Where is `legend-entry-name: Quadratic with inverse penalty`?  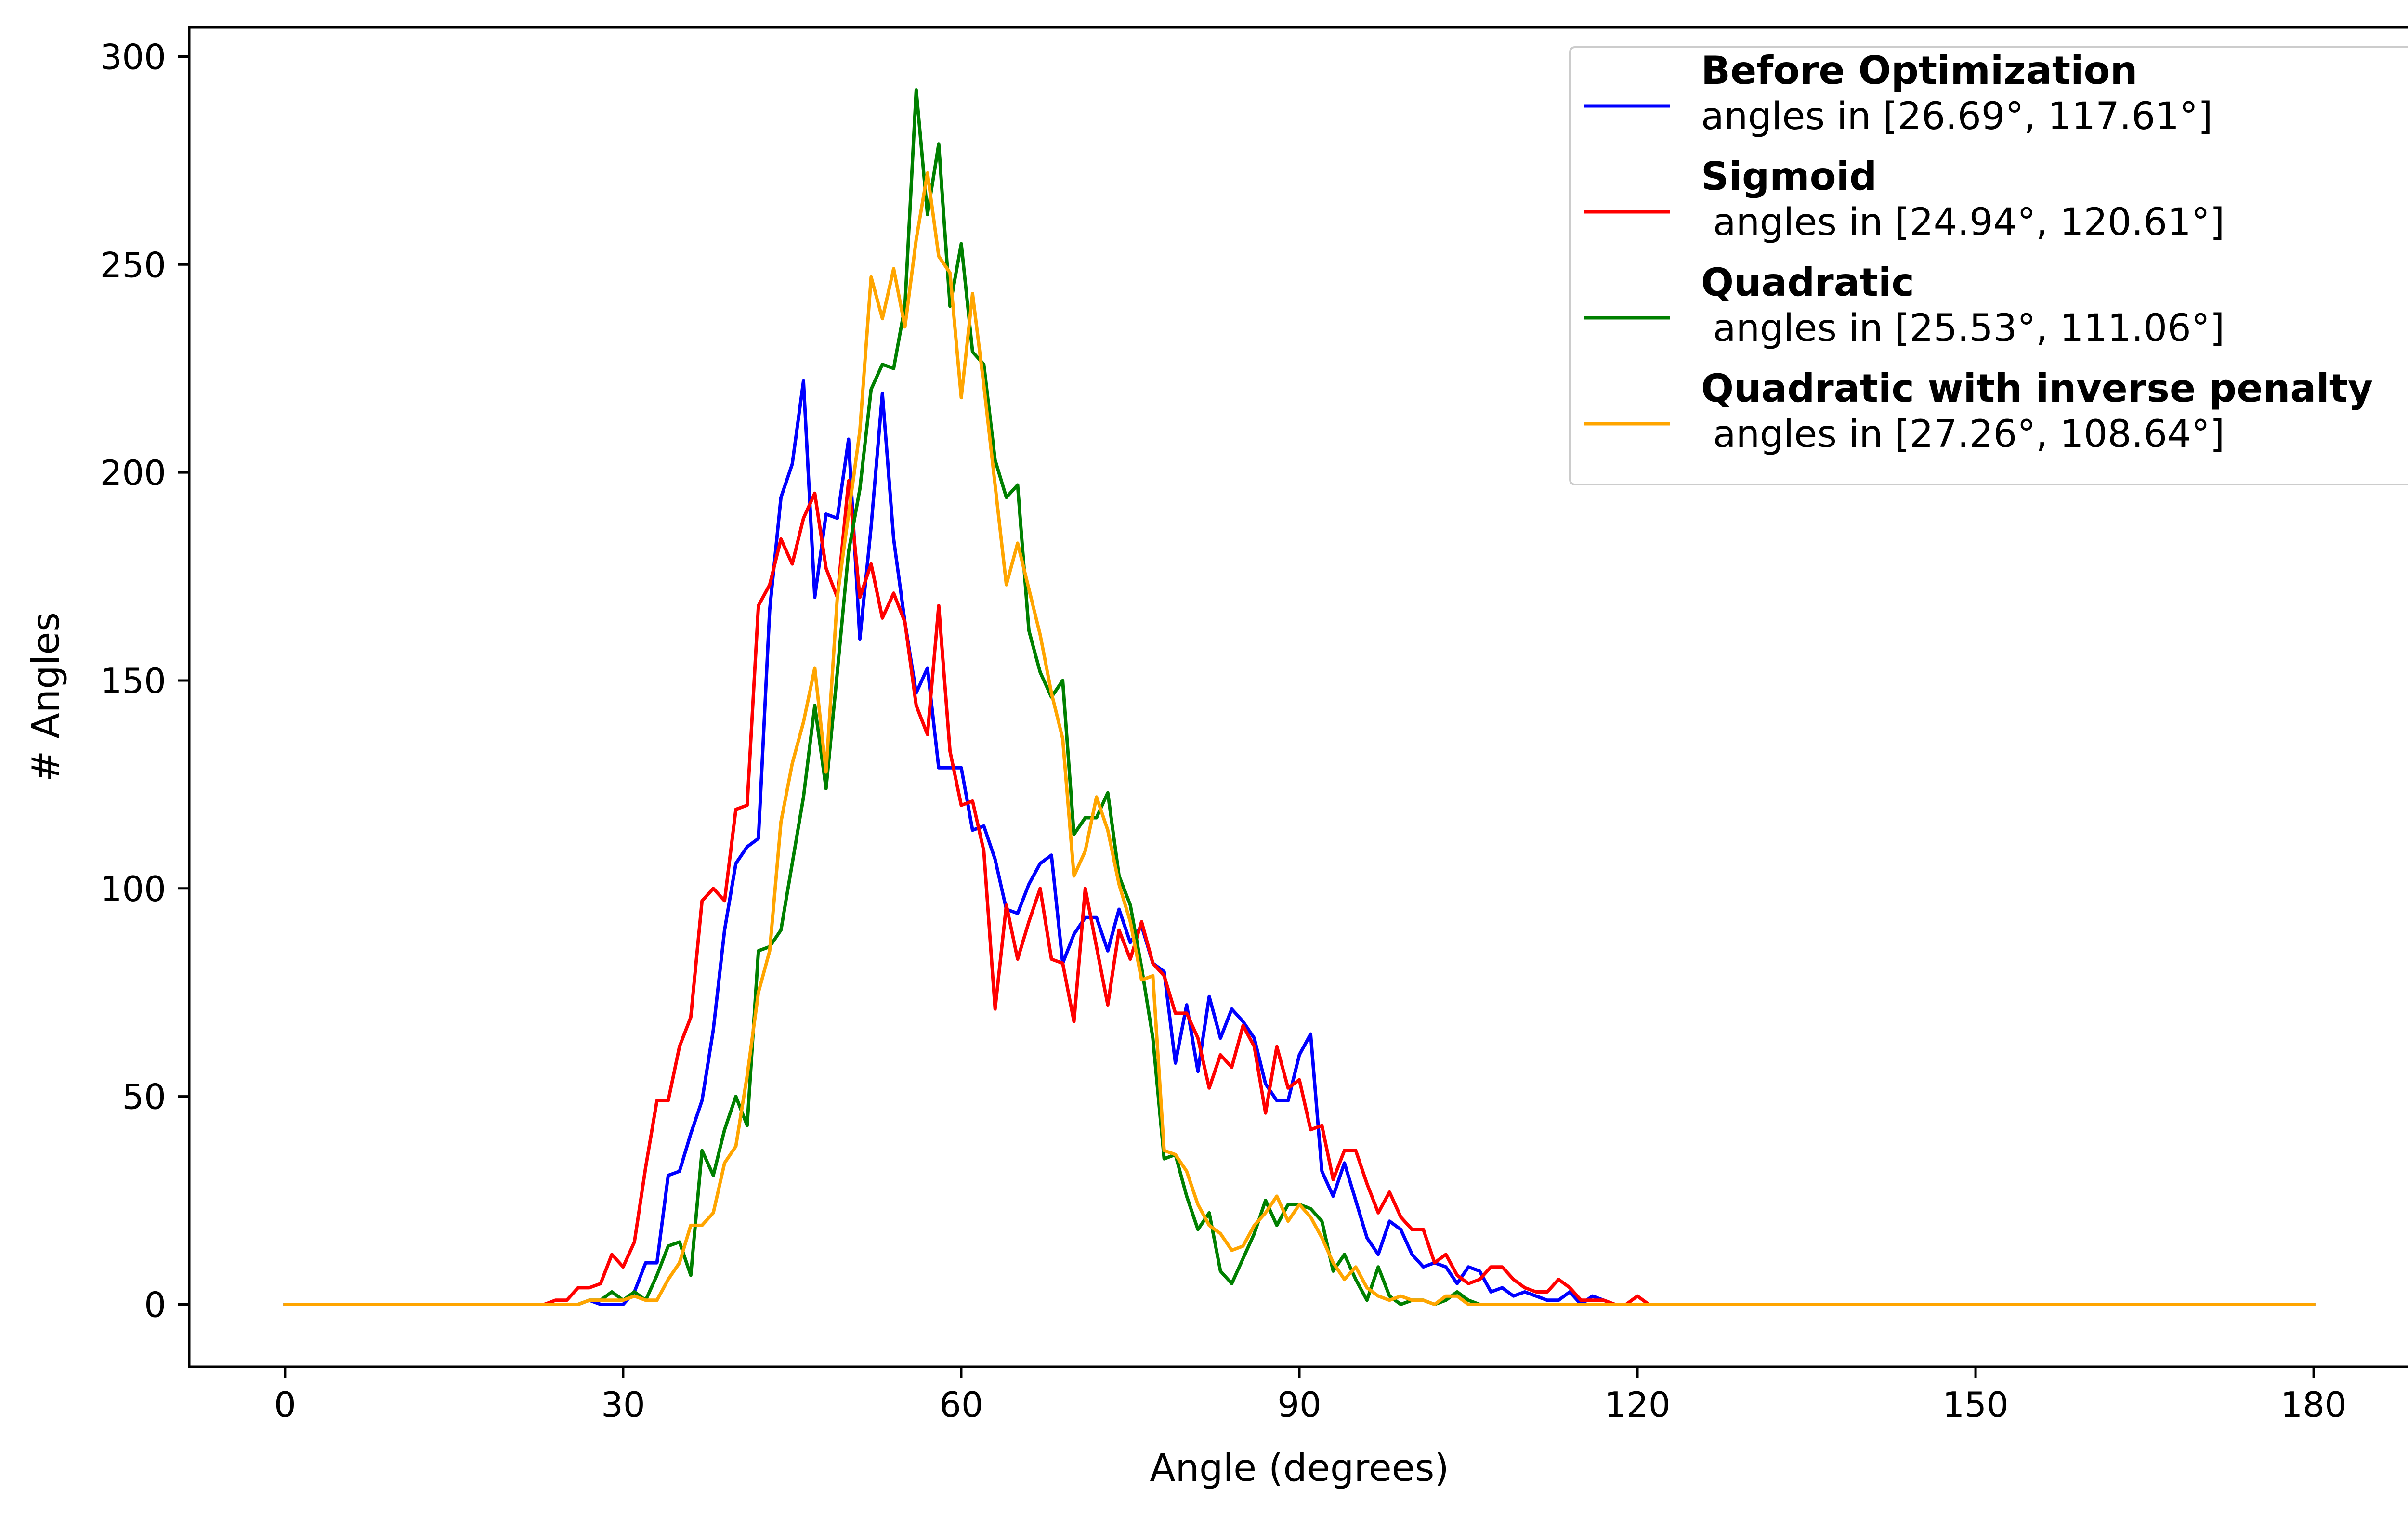
legend-entry-name: Quadratic with inverse penalty is located at coordinates (2037, 388).